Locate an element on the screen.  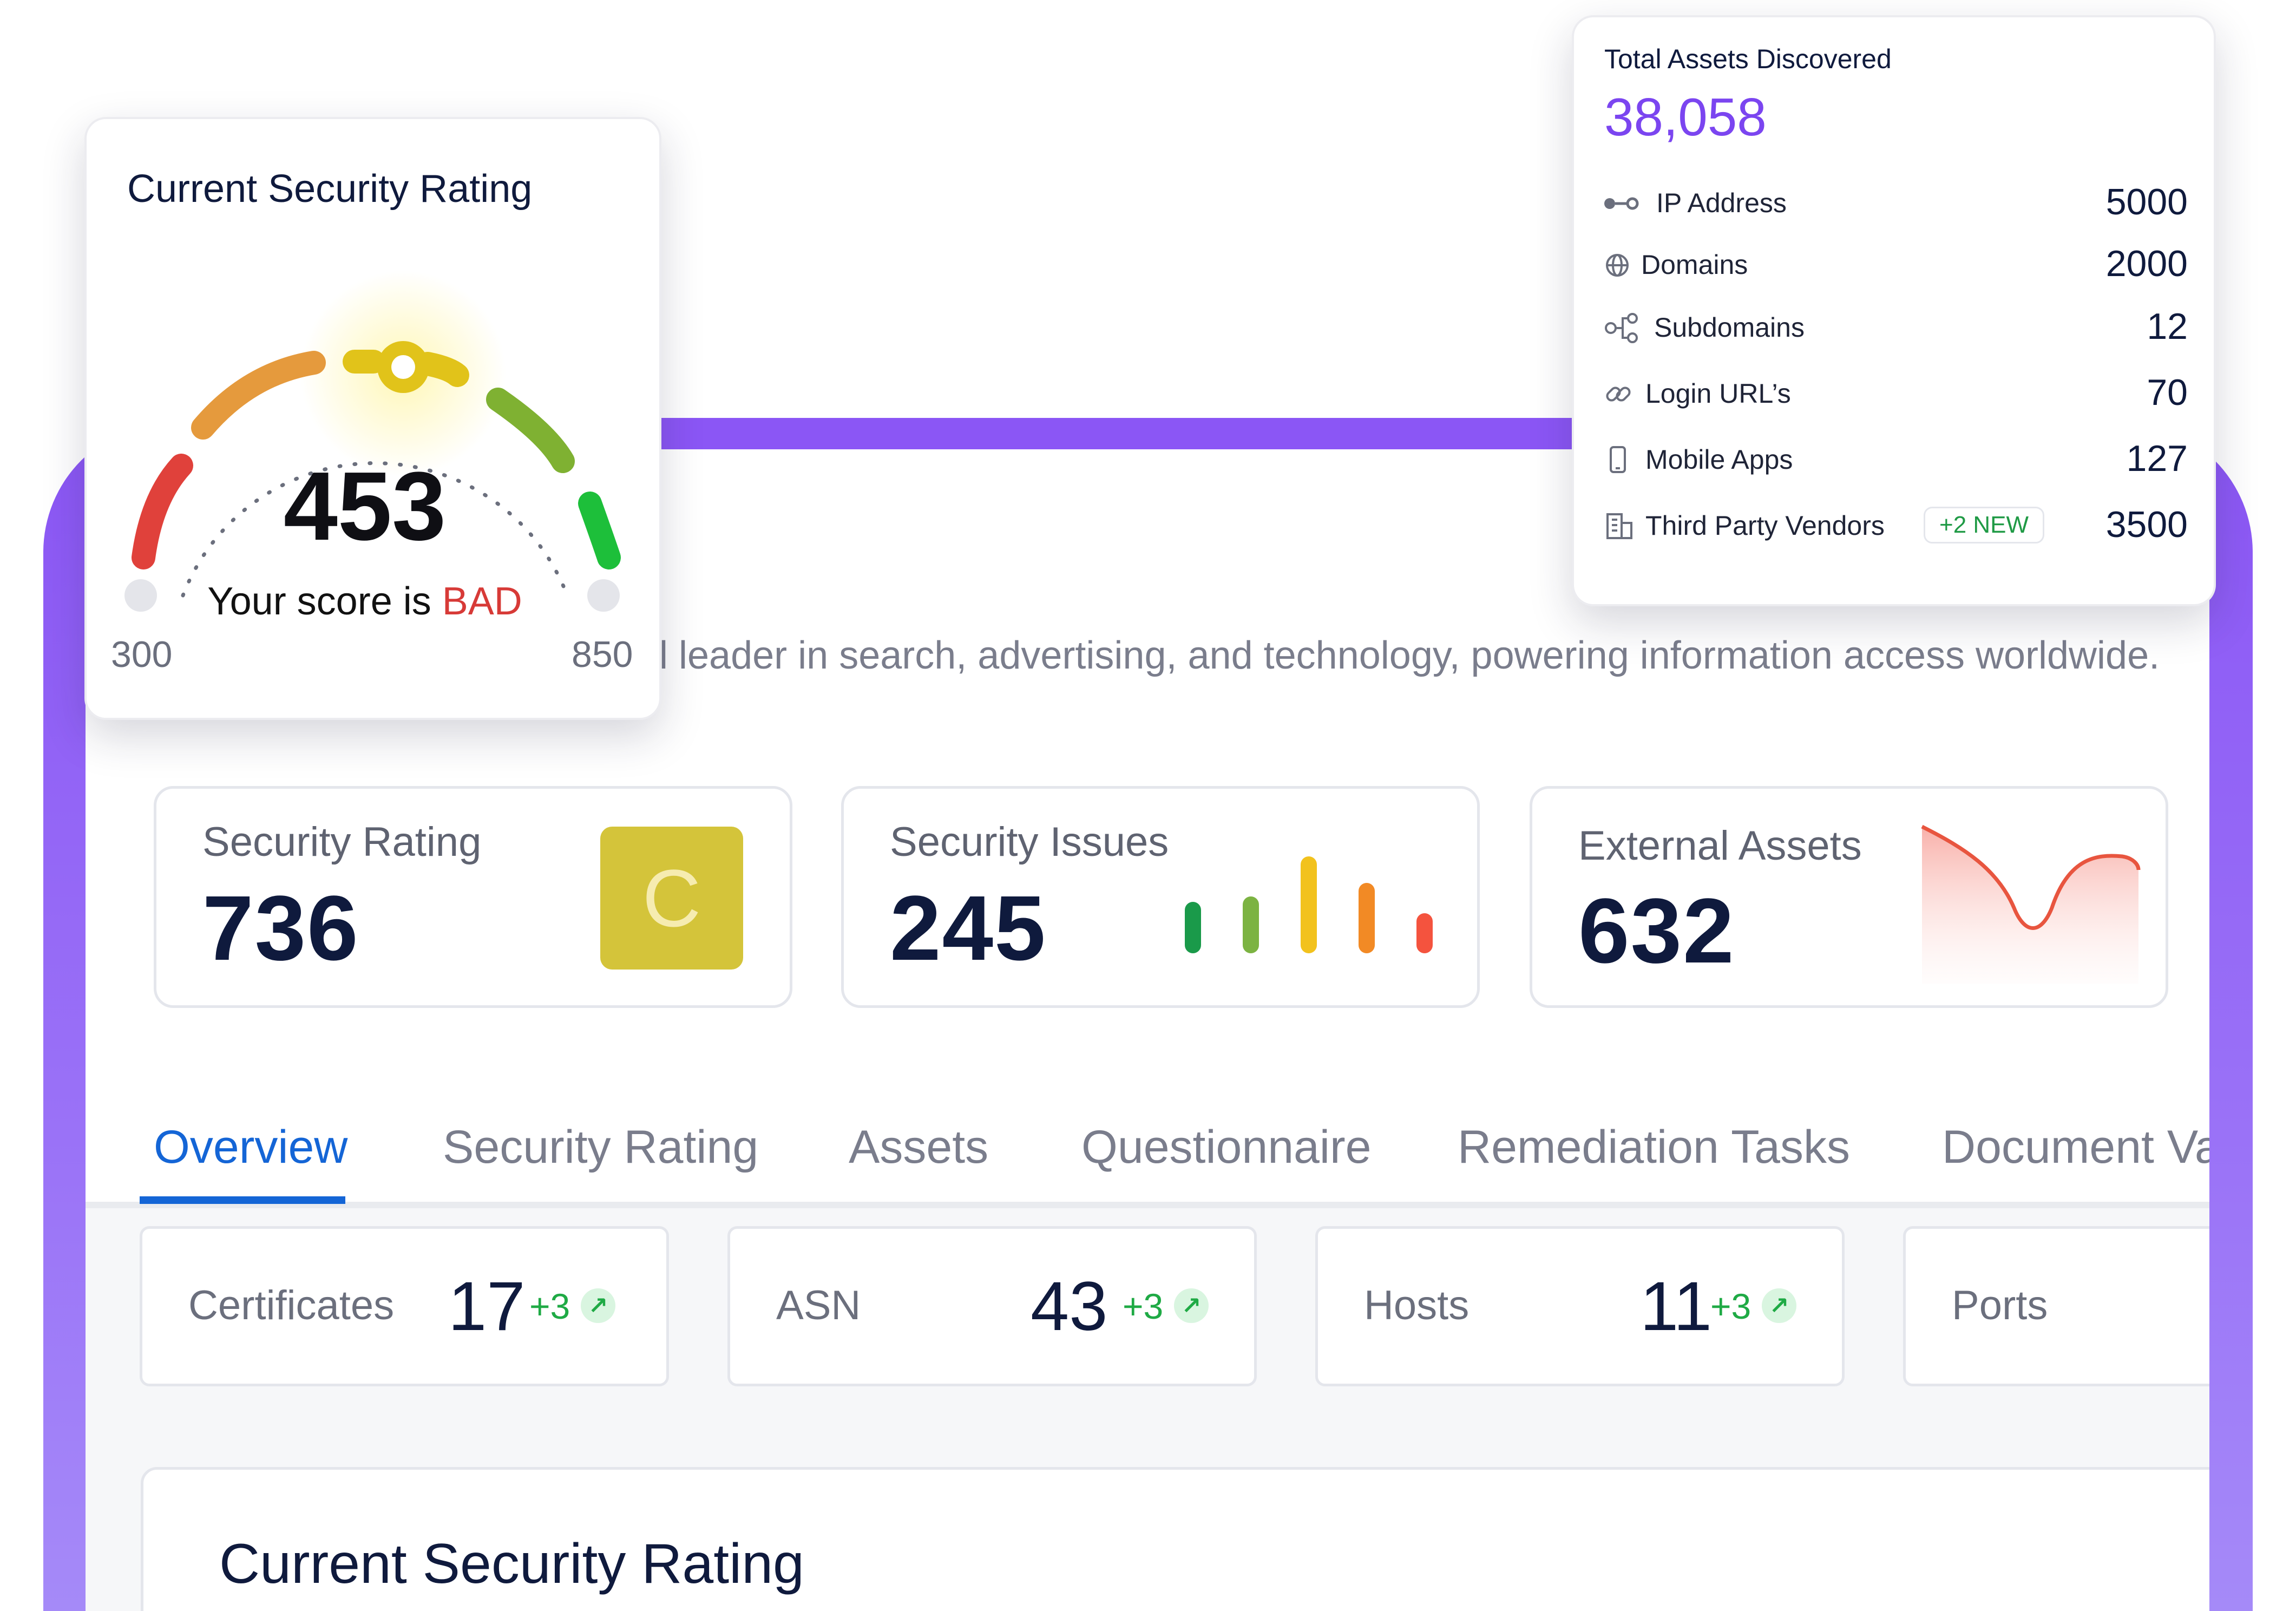
asset-label: Login URL’s is located at coordinates (1718, 393).